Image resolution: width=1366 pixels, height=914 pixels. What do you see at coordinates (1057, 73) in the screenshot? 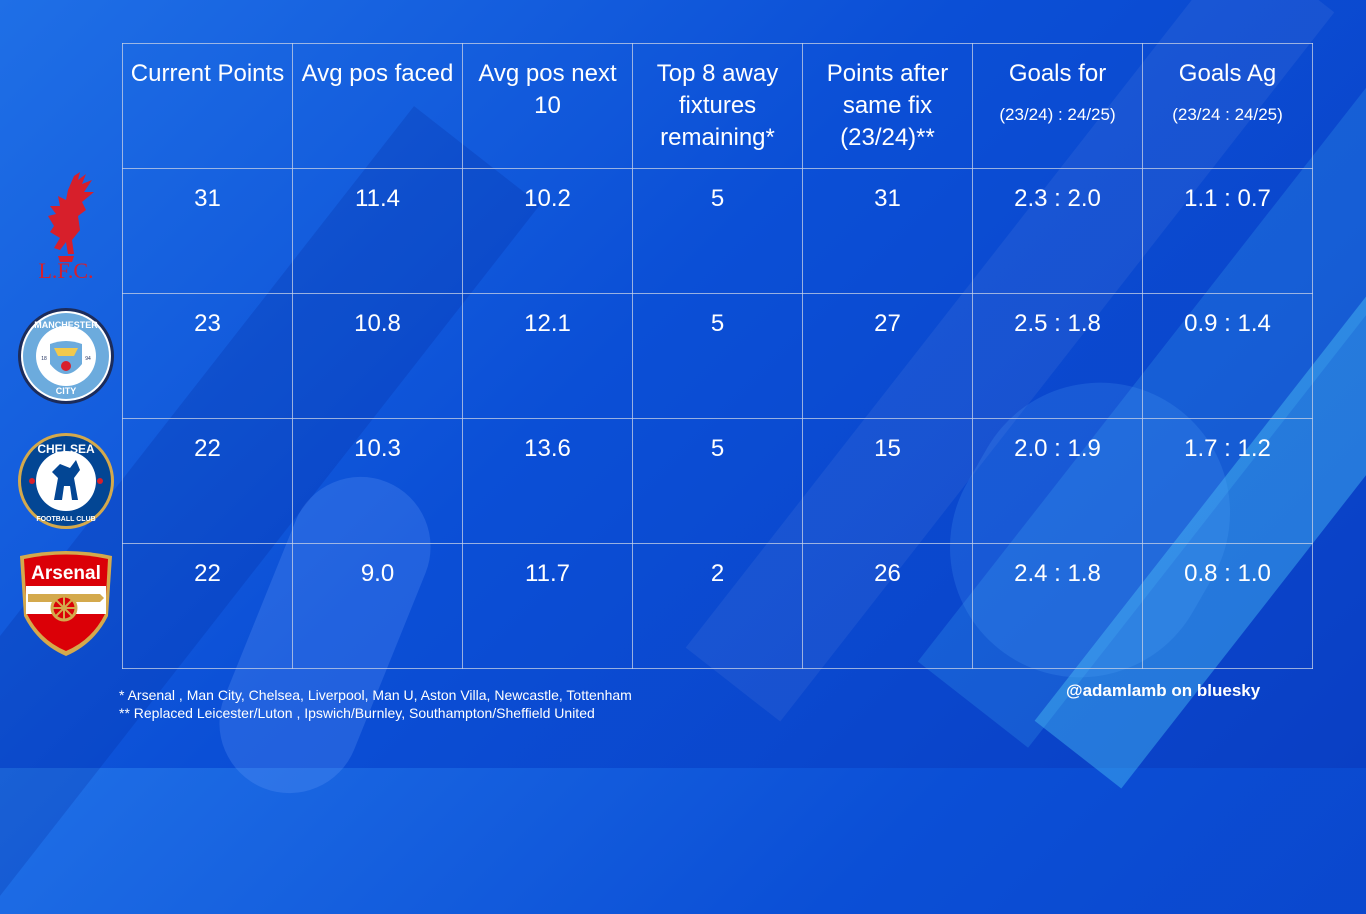
I see `header-goals-for-label: Goals for` at bounding box center [1057, 73].